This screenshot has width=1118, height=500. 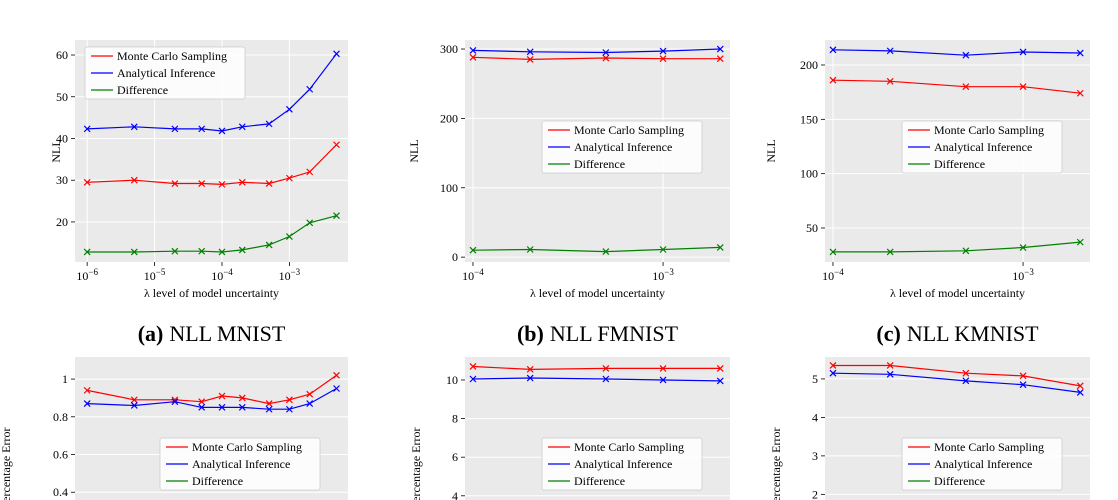 What do you see at coordinates (228, 272) in the screenshot?
I see `x-tick-exponent: −4` at bounding box center [228, 272].